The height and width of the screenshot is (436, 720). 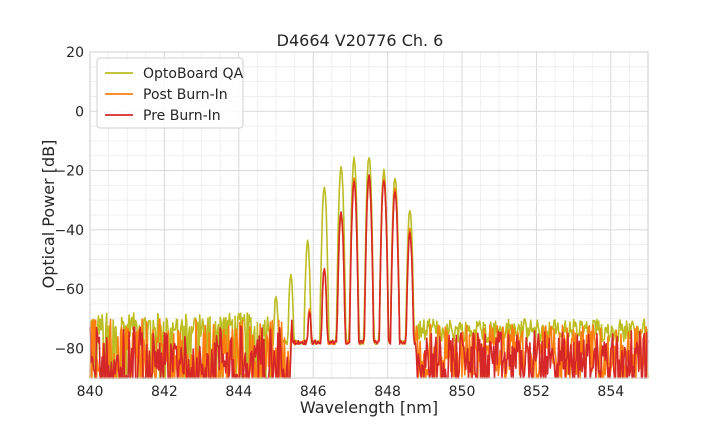 What do you see at coordinates (185, 95) in the screenshot?
I see `legend-label: Post Burn-In` at bounding box center [185, 95].